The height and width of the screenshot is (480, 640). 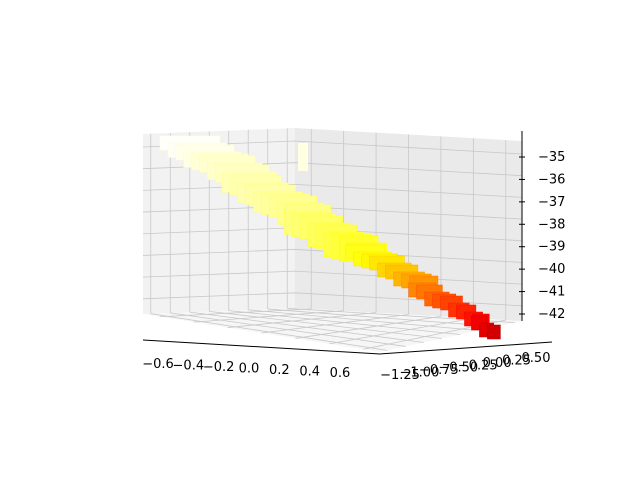 I want to click on z-tick-label-5: −37, so click(x=551, y=202).